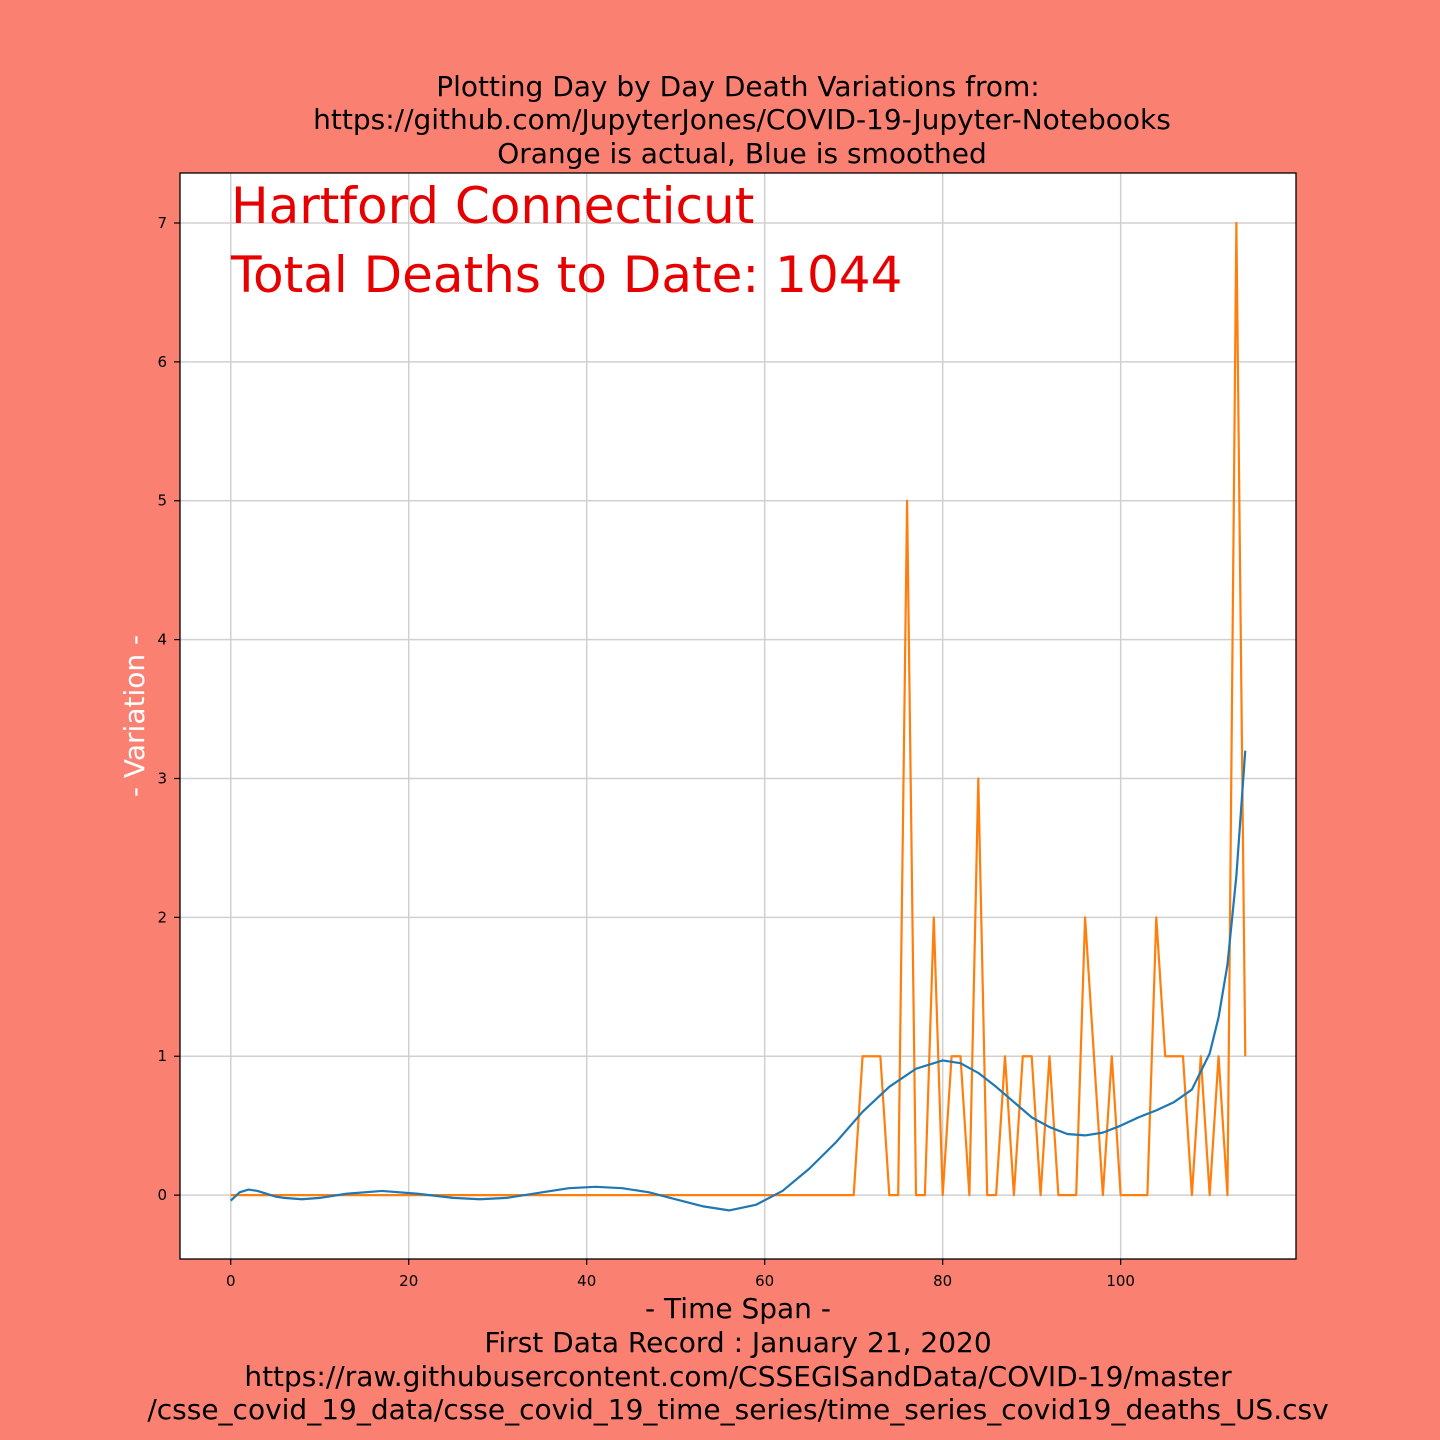 The image size is (1440, 1440). What do you see at coordinates (566, 275) in the screenshot?
I see `annotation-total-deaths: Total Deaths to Date: 1044` at bounding box center [566, 275].